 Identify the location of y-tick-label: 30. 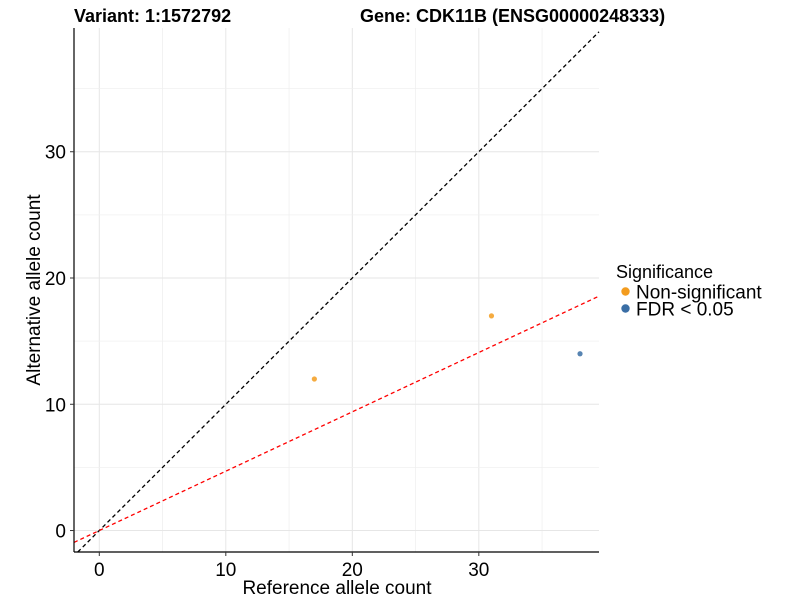
(55, 153).